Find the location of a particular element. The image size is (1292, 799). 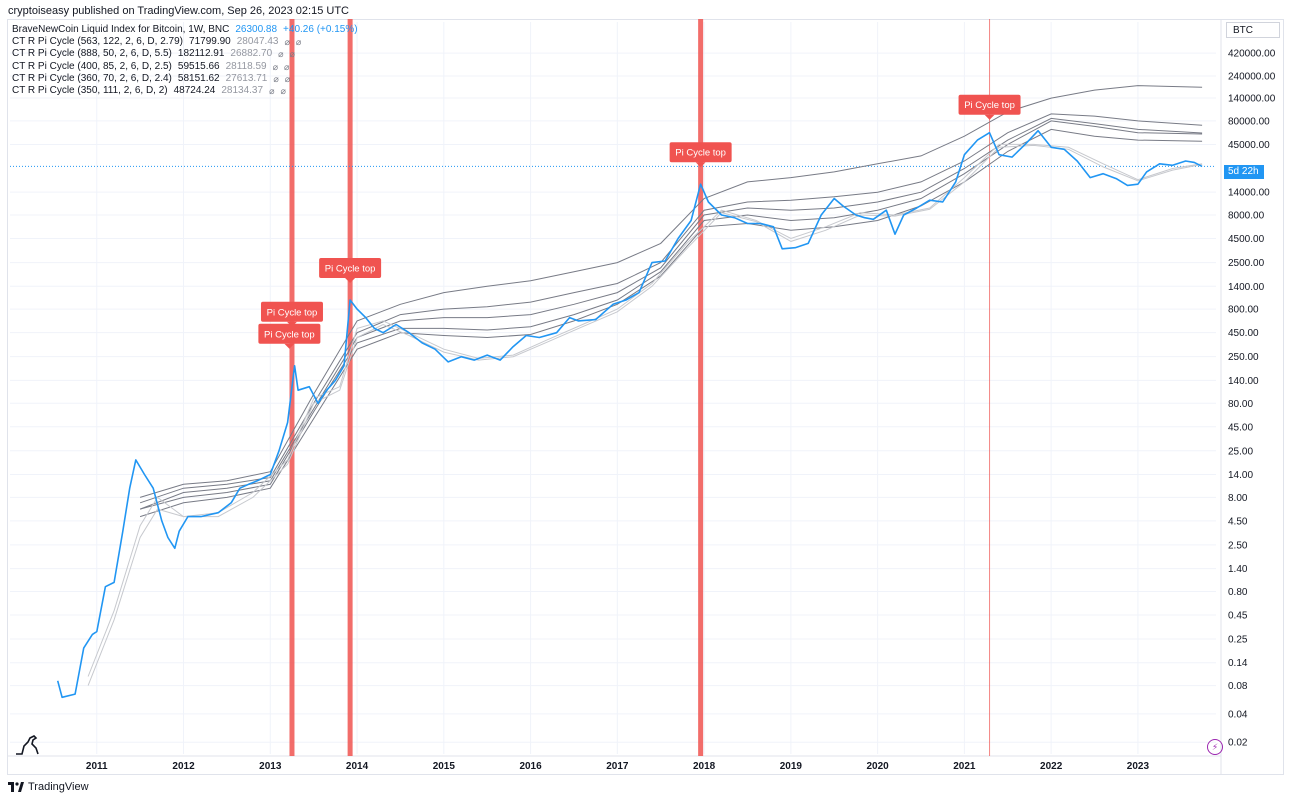

y-tick-label: 45.00 is located at coordinates (1240, 427).